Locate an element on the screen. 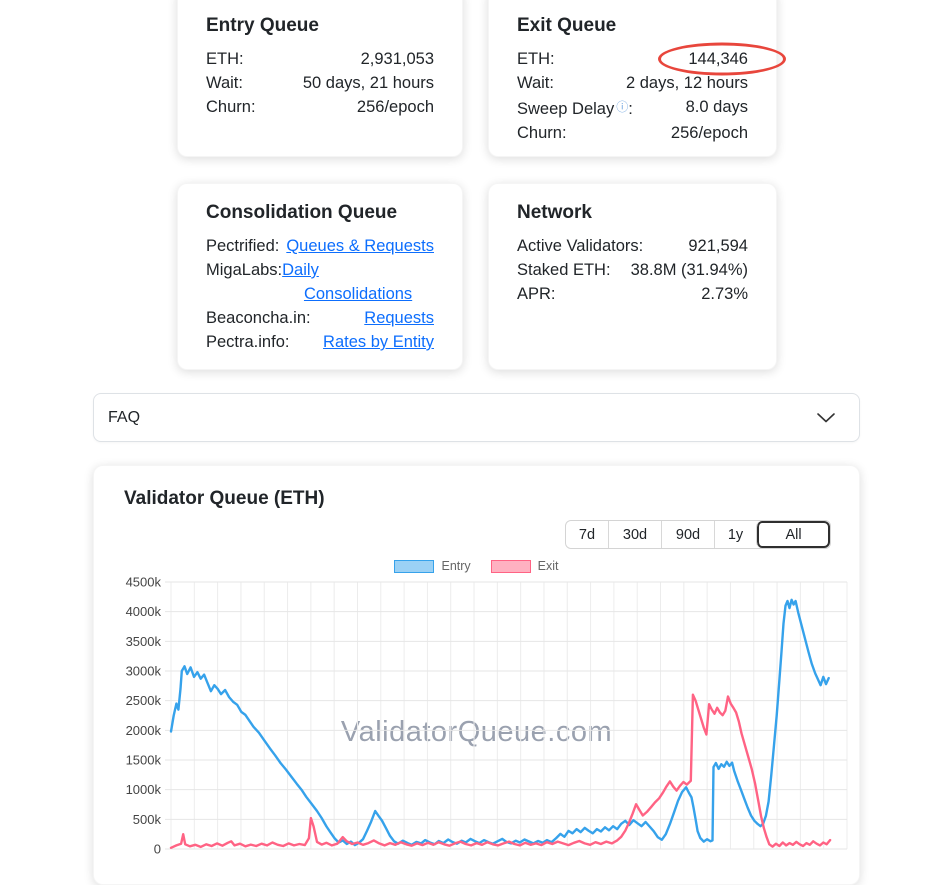  pectrified-row: Pectrified: Queues & Requests is located at coordinates (320, 246).